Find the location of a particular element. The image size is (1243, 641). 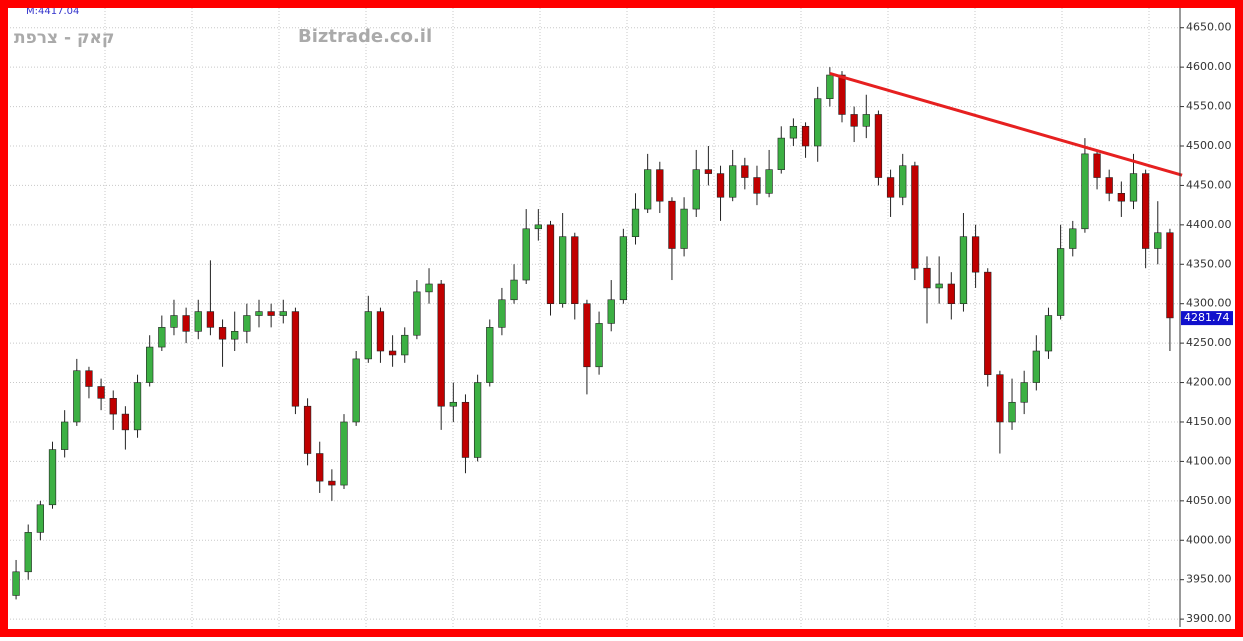

y-tick-label: 4550.00 is located at coordinates (1209, 106).